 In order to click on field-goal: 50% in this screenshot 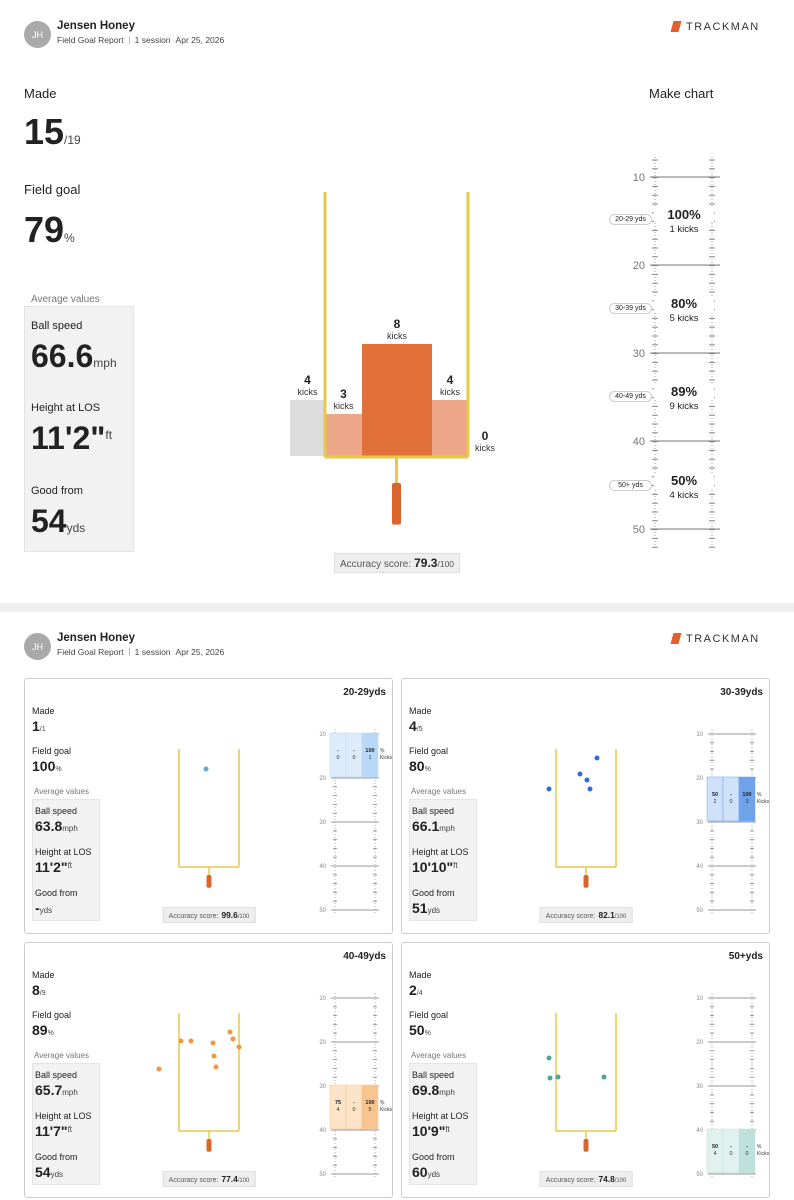, I will do `click(420, 1031)`.